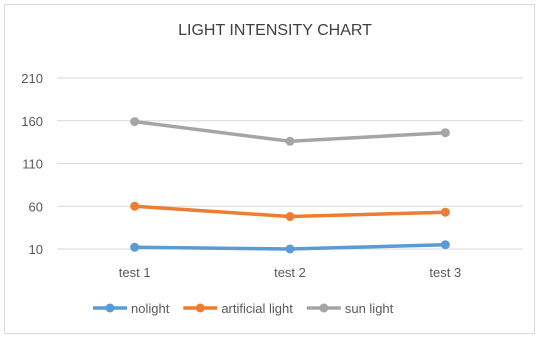 The image size is (541, 340). What do you see at coordinates (445, 272) in the screenshot?
I see `x-tick-label: test 3` at bounding box center [445, 272].